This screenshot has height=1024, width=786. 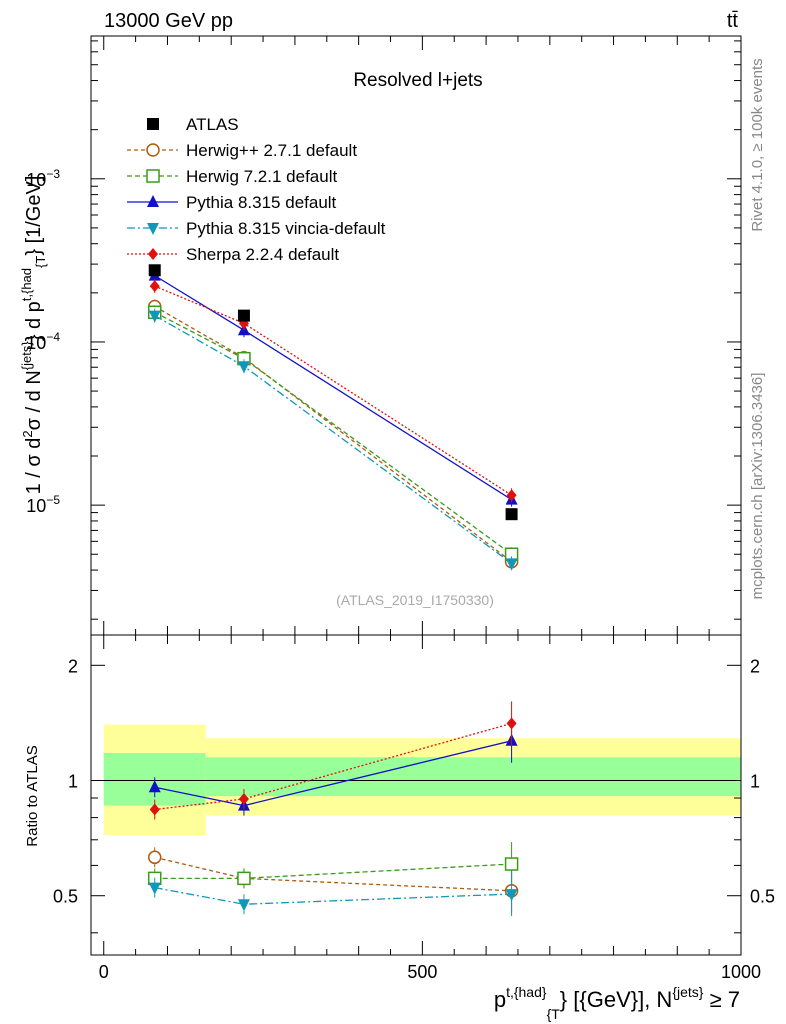 I want to click on uncertainty-band-inner, so click(x=473, y=777).